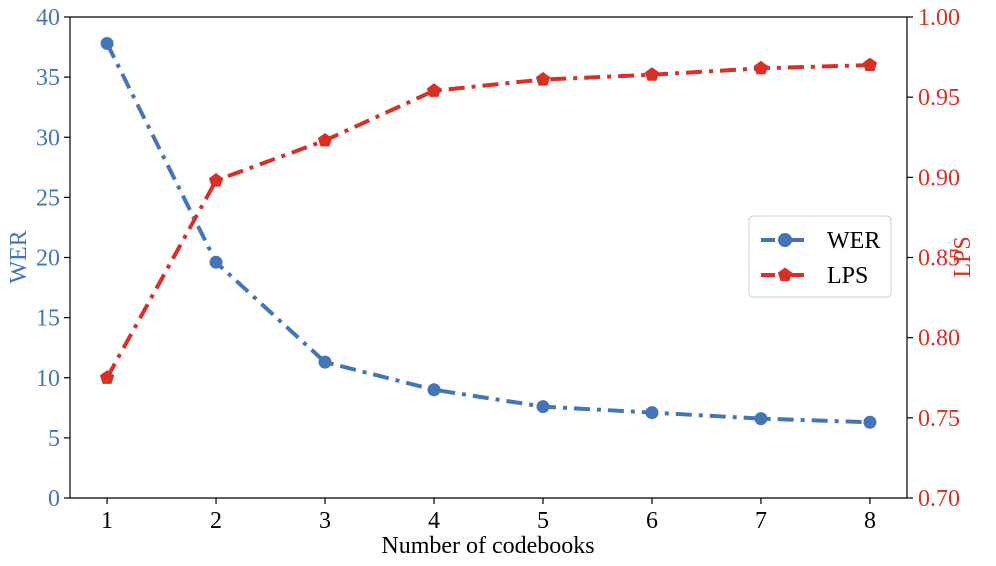  Describe the element at coordinates (48, 198) in the screenshot. I see `left-tick-label: 25` at that location.